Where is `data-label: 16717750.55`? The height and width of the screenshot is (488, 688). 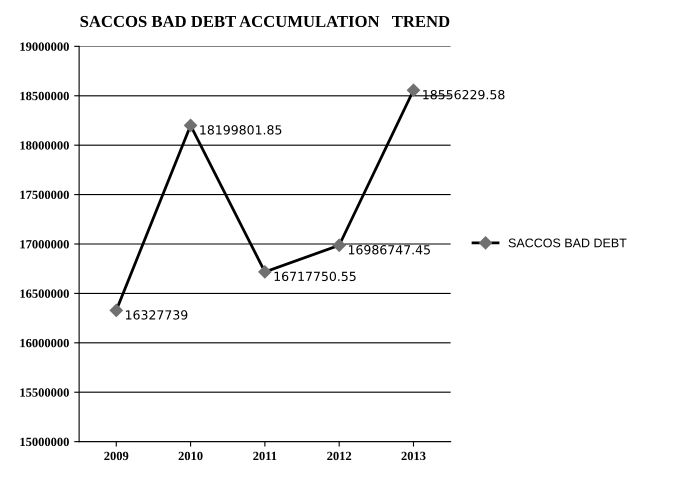 data-label: 16717750.55 is located at coordinates (315, 277).